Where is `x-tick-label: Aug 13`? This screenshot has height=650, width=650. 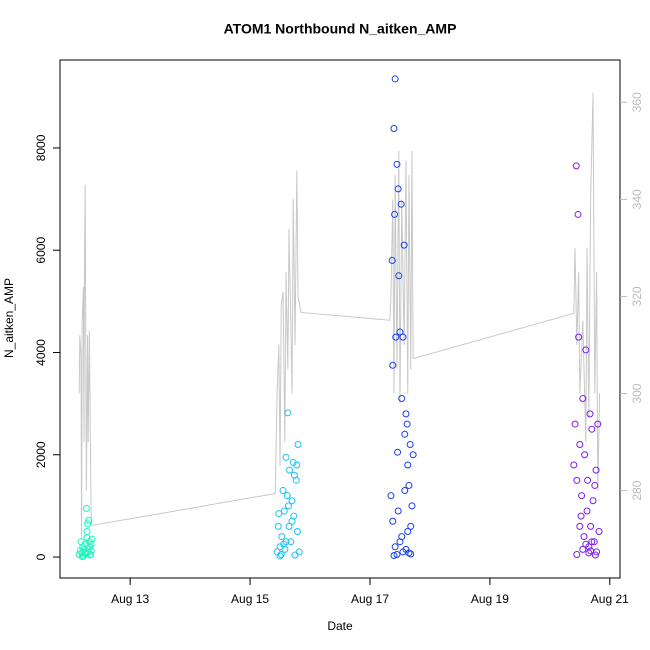
x-tick-label: Aug 13 is located at coordinates (130, 599).